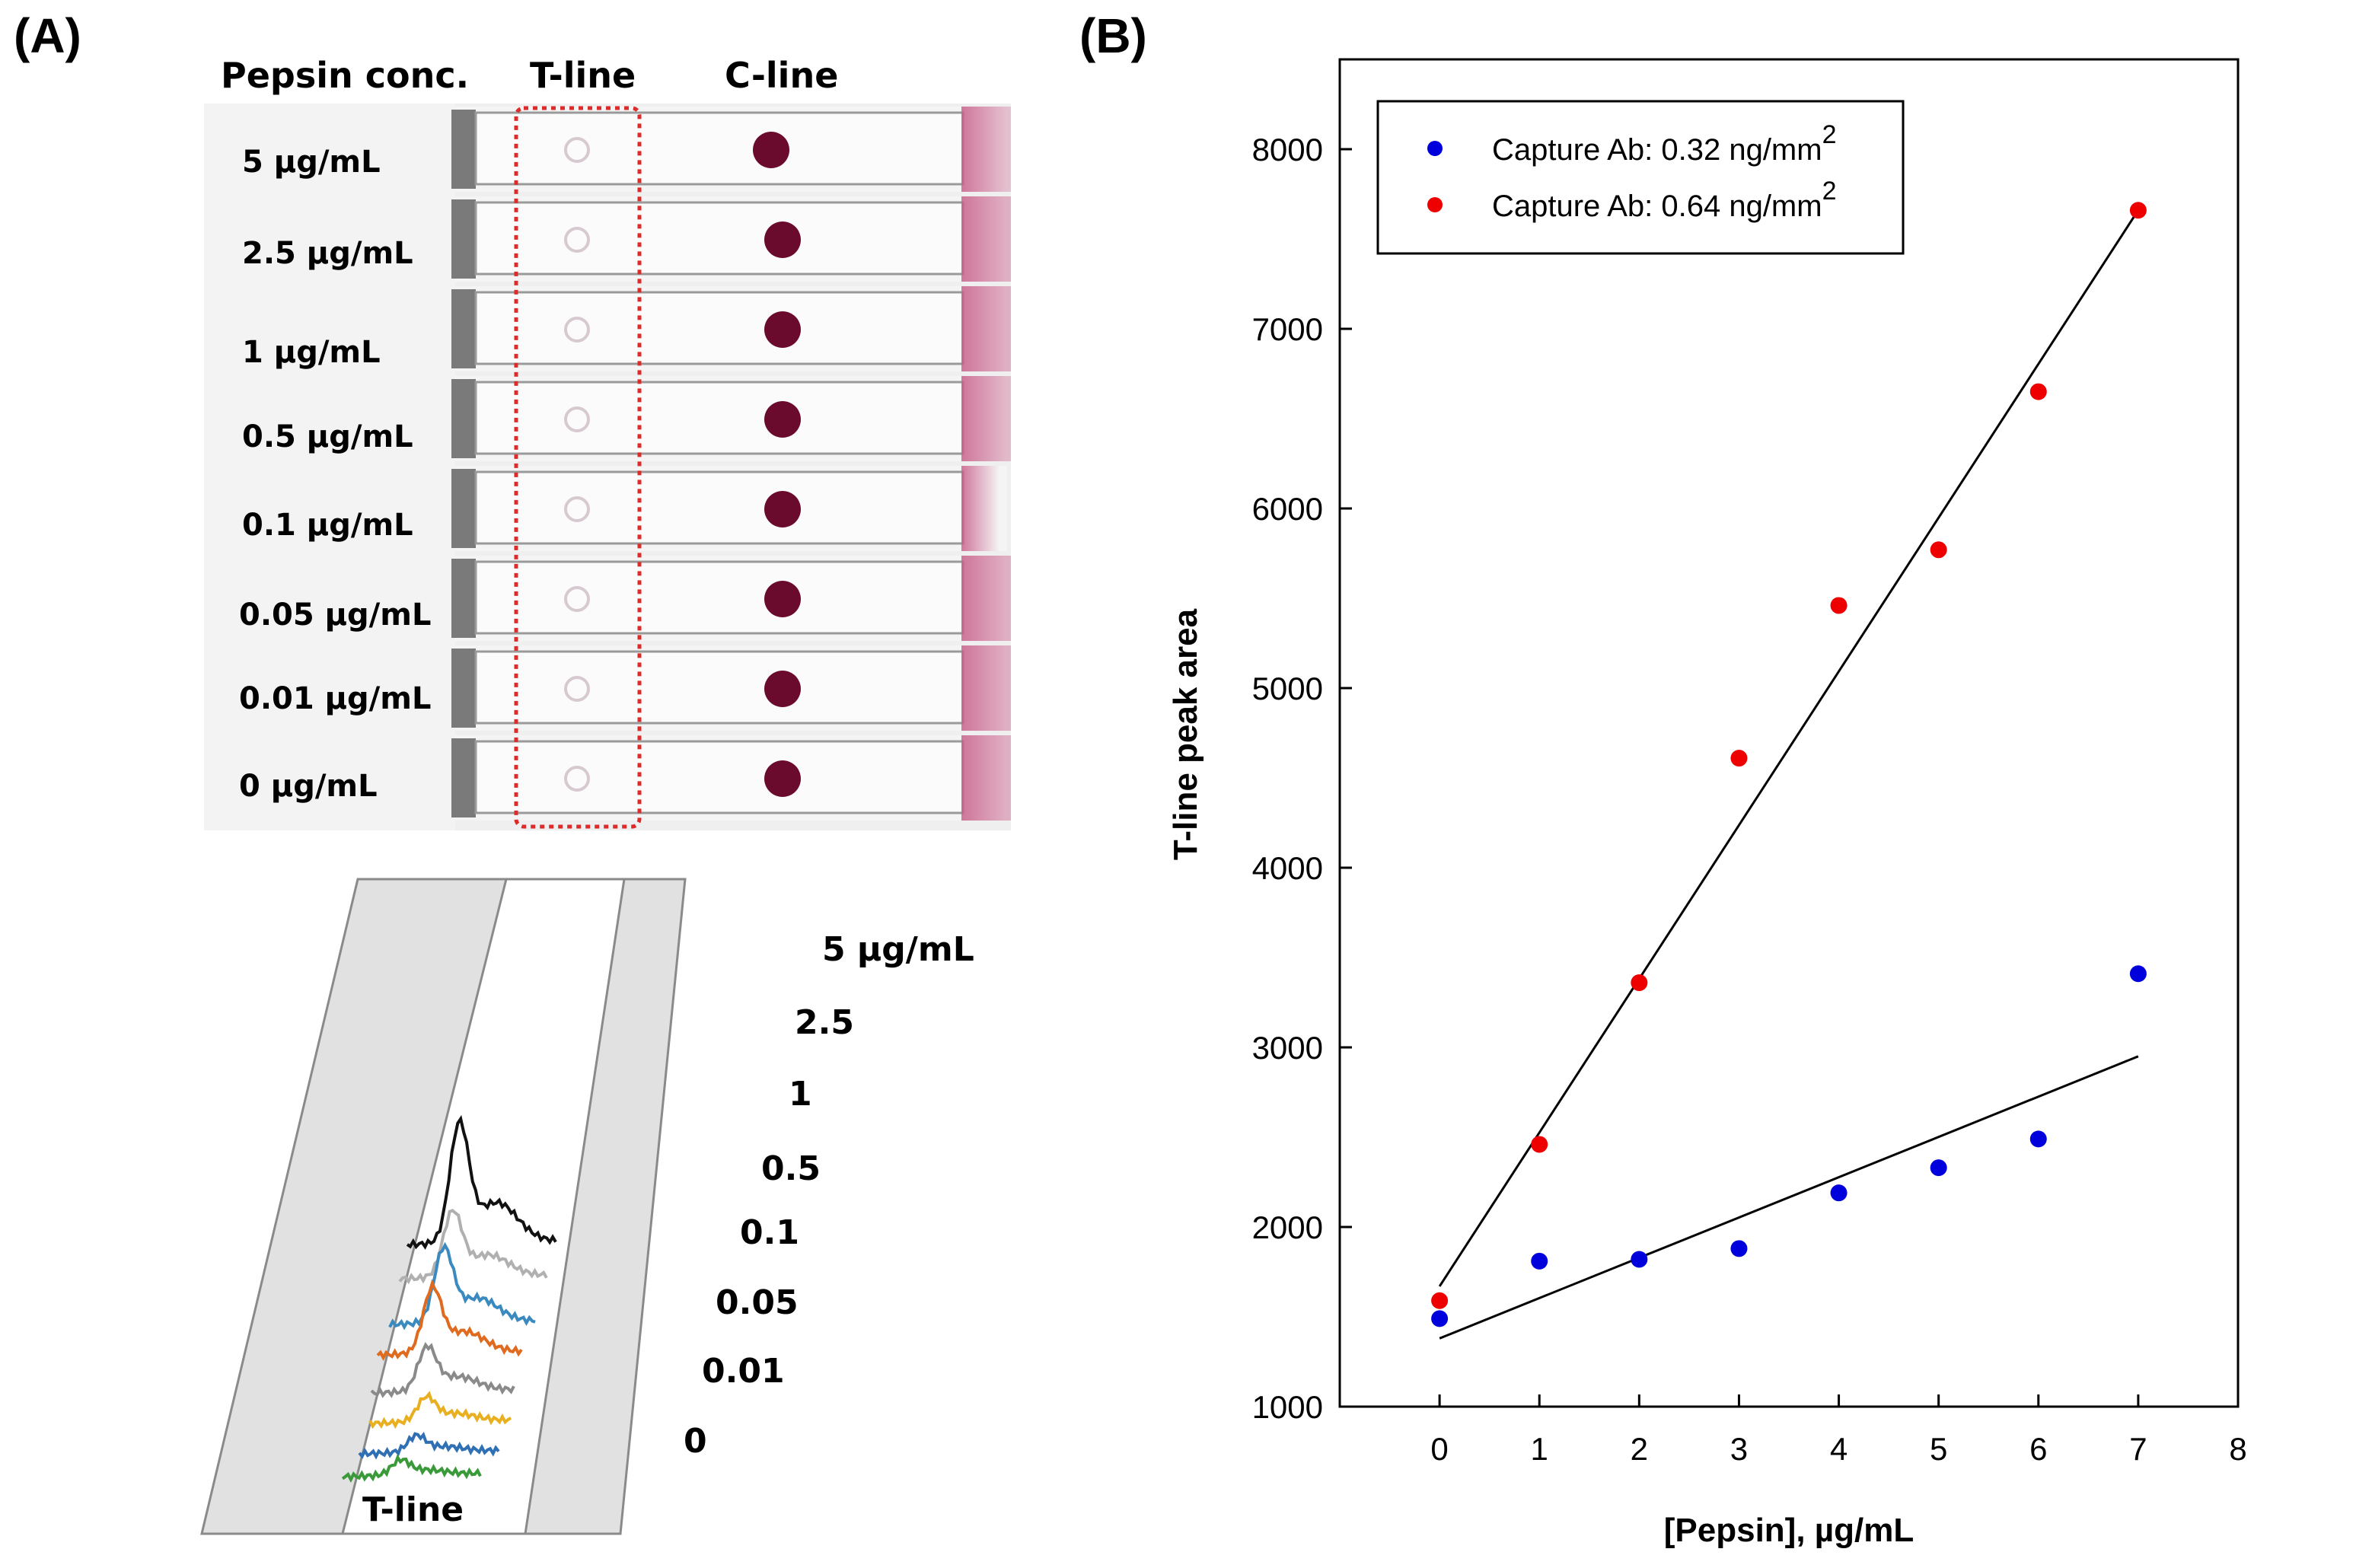  What do you see at coordinates (578, 467) in the screenshot?
I see `t-line-highlight-box` at bounding box center [578, 467].